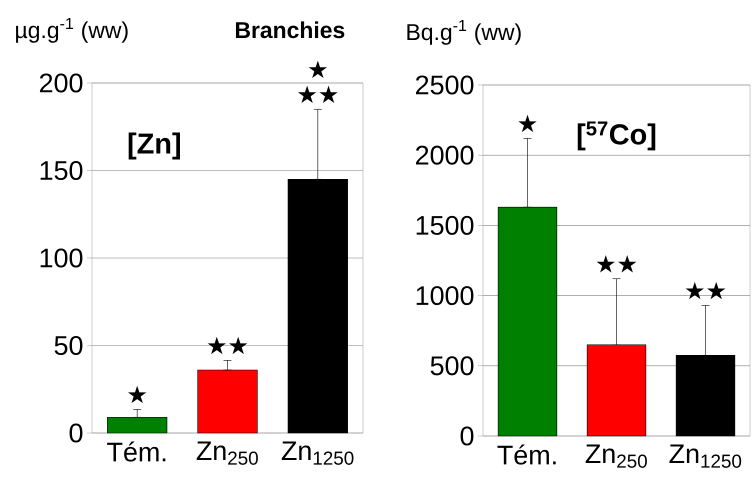 This screenshot has width=753, height=483. Describe the element at coordinates (445, 85) in the screenshot. I see `y-tick-label: 2500` at that location.